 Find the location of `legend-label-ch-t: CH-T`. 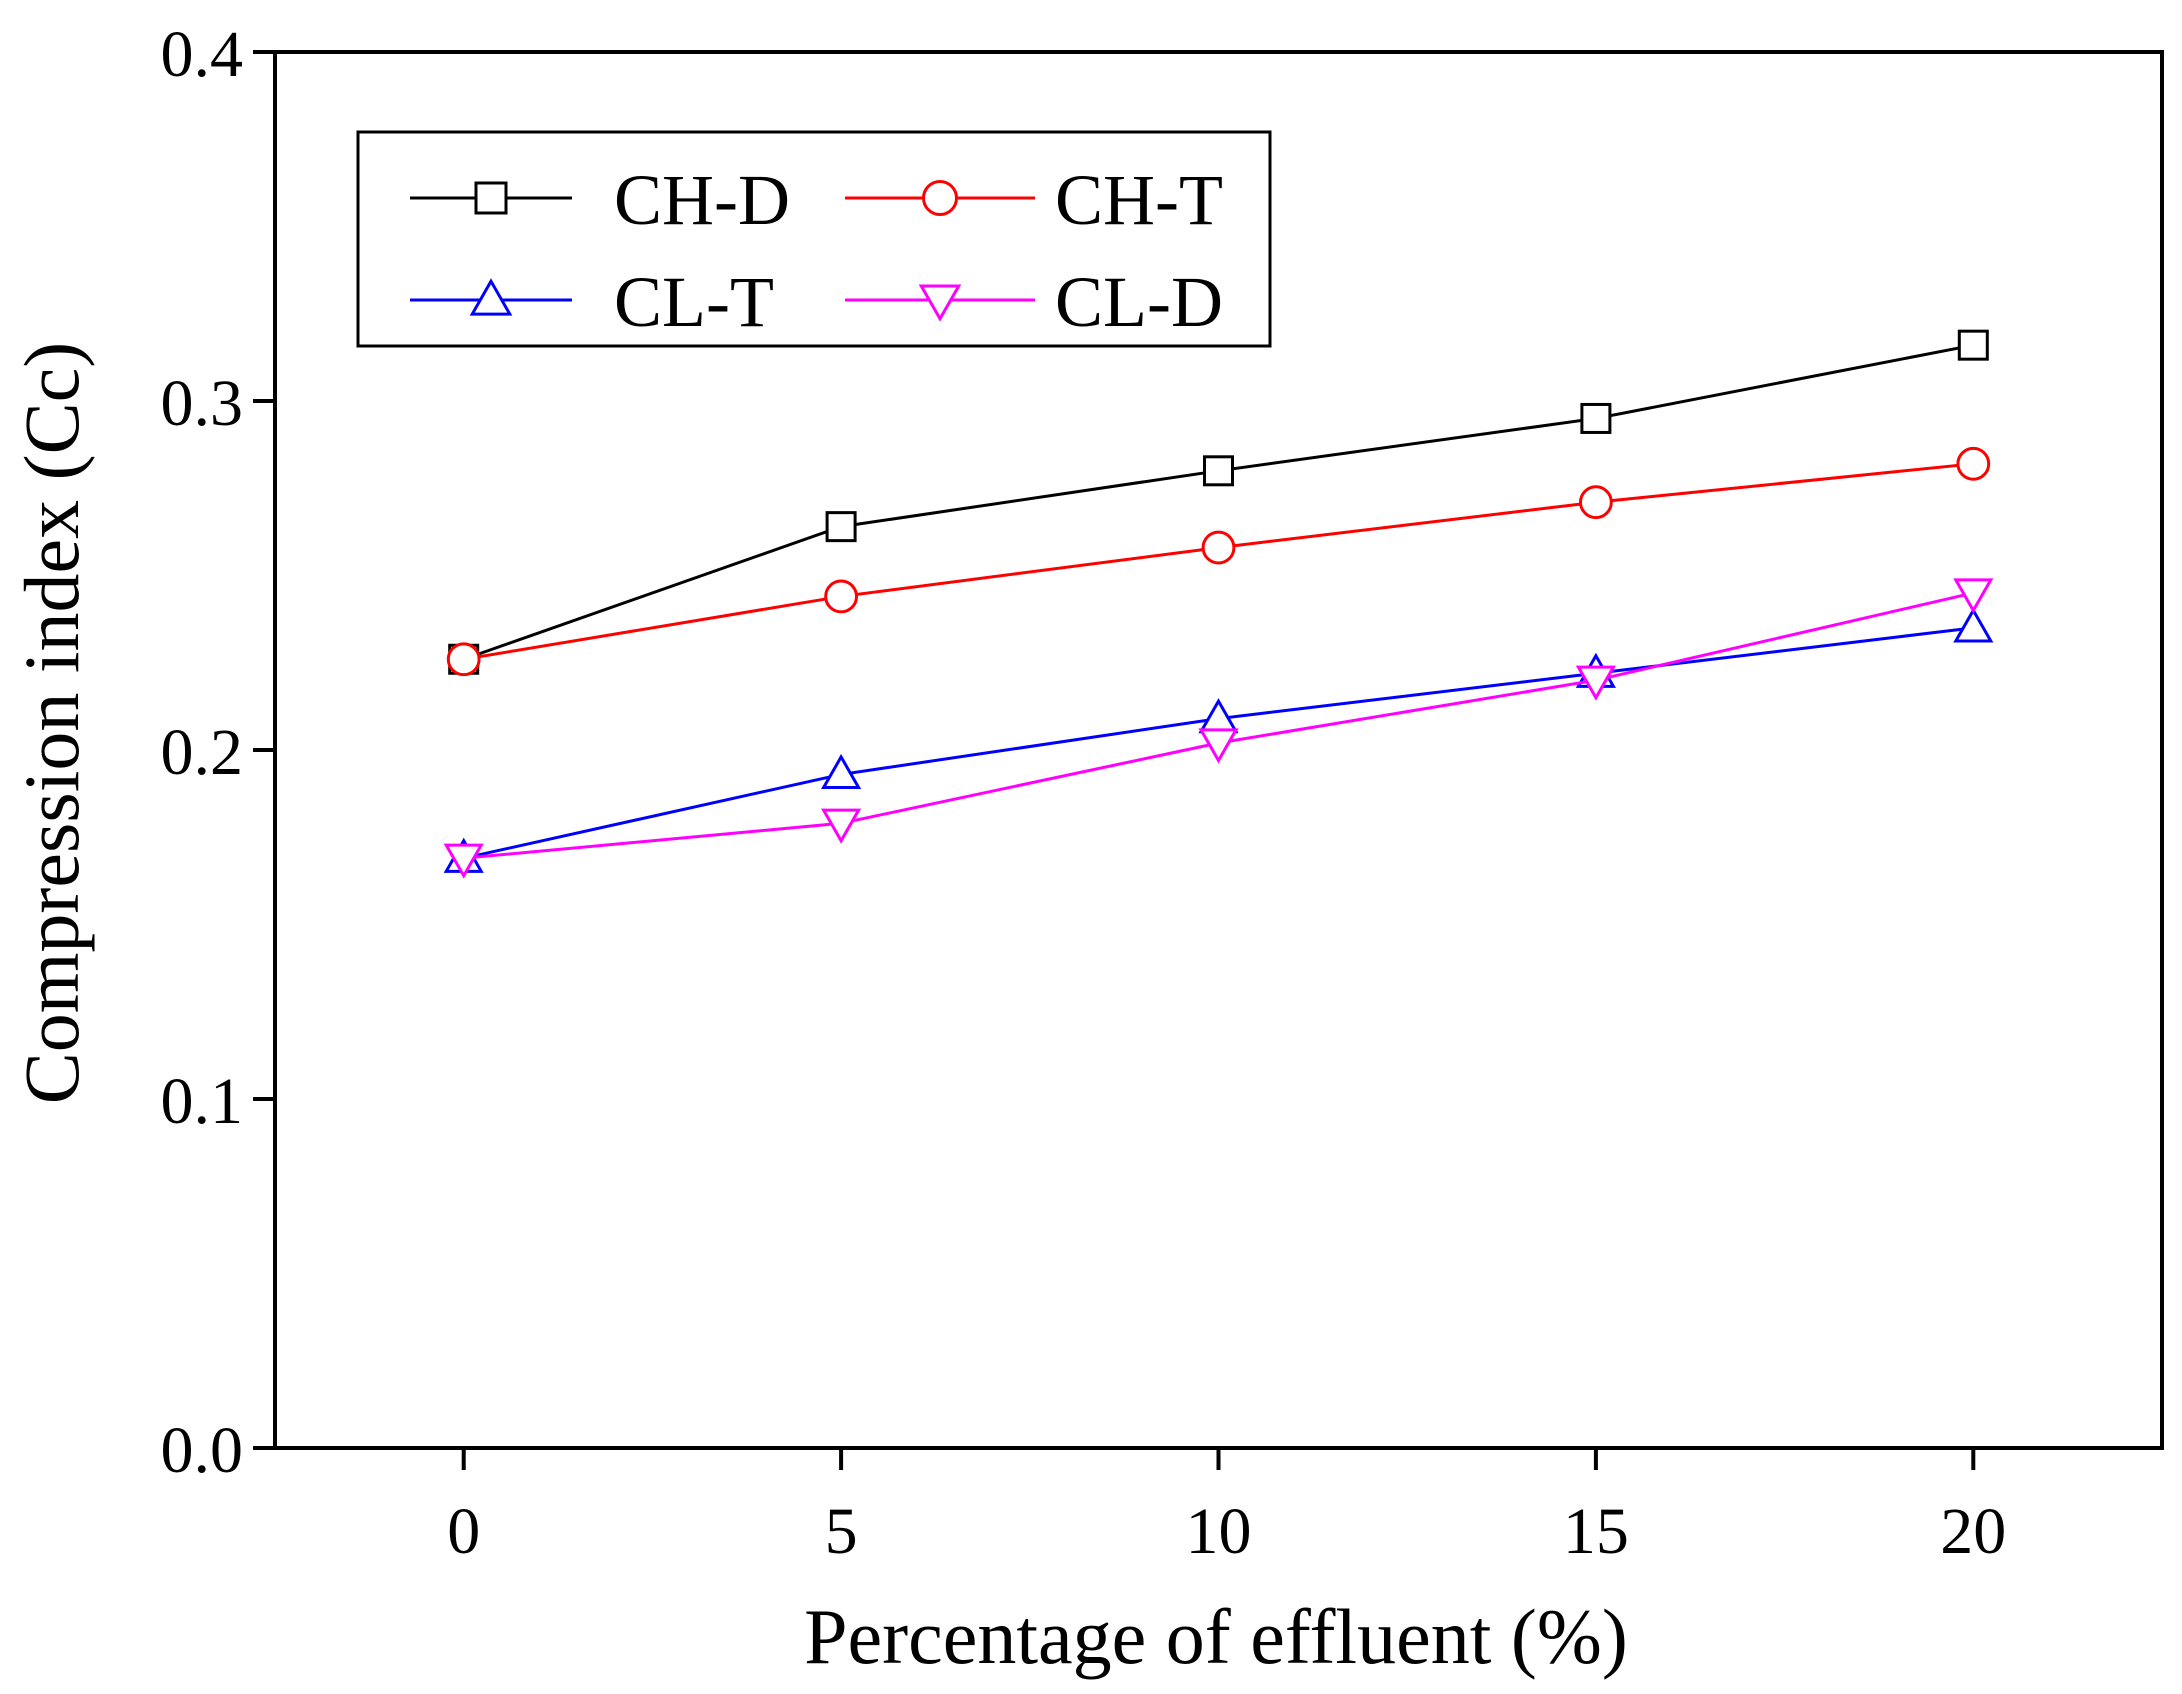

legend-label-ch-t: CH-T is located at coordinates (1139, 200).